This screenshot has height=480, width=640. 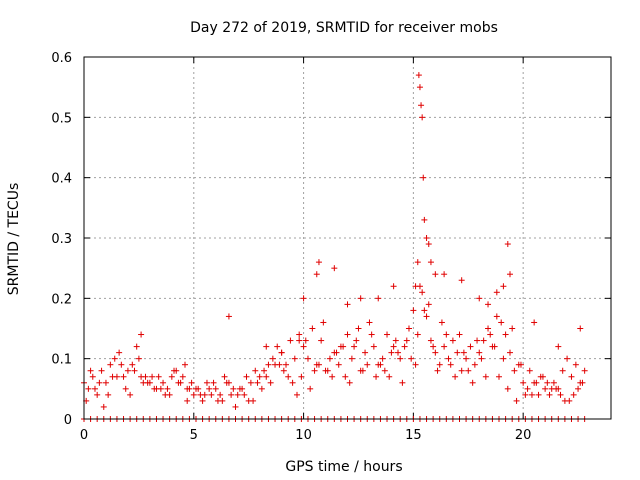 I want to click on y-tick-label: 0.4, so click(x=61, y=179).